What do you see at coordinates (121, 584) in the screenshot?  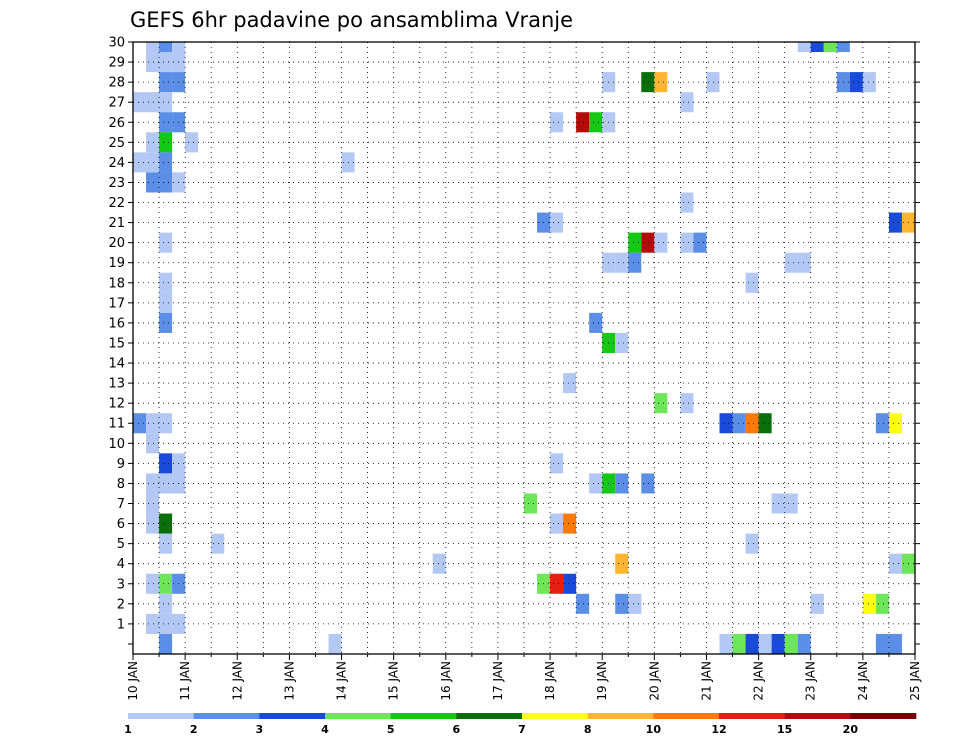 I see `y-tick-label: 3` at bounding box center [121, 584].